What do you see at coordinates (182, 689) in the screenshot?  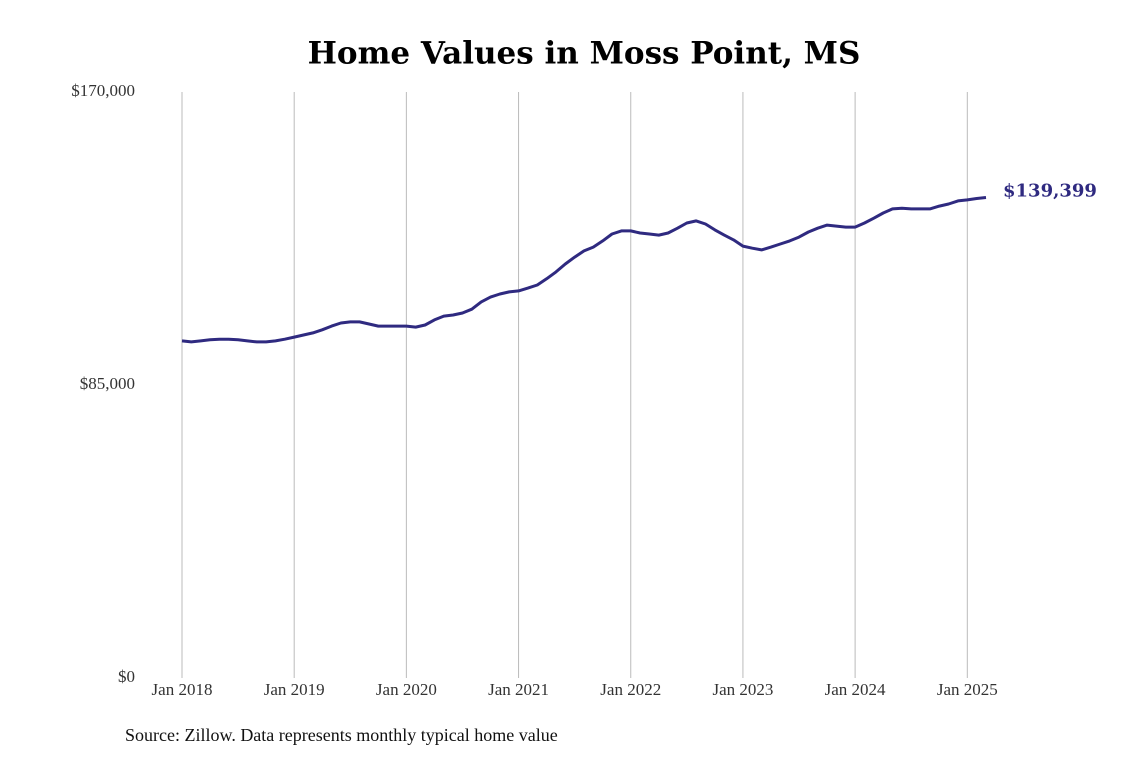 I see `x-tick-label: Jan 2018` at bounding box center [182, 689].